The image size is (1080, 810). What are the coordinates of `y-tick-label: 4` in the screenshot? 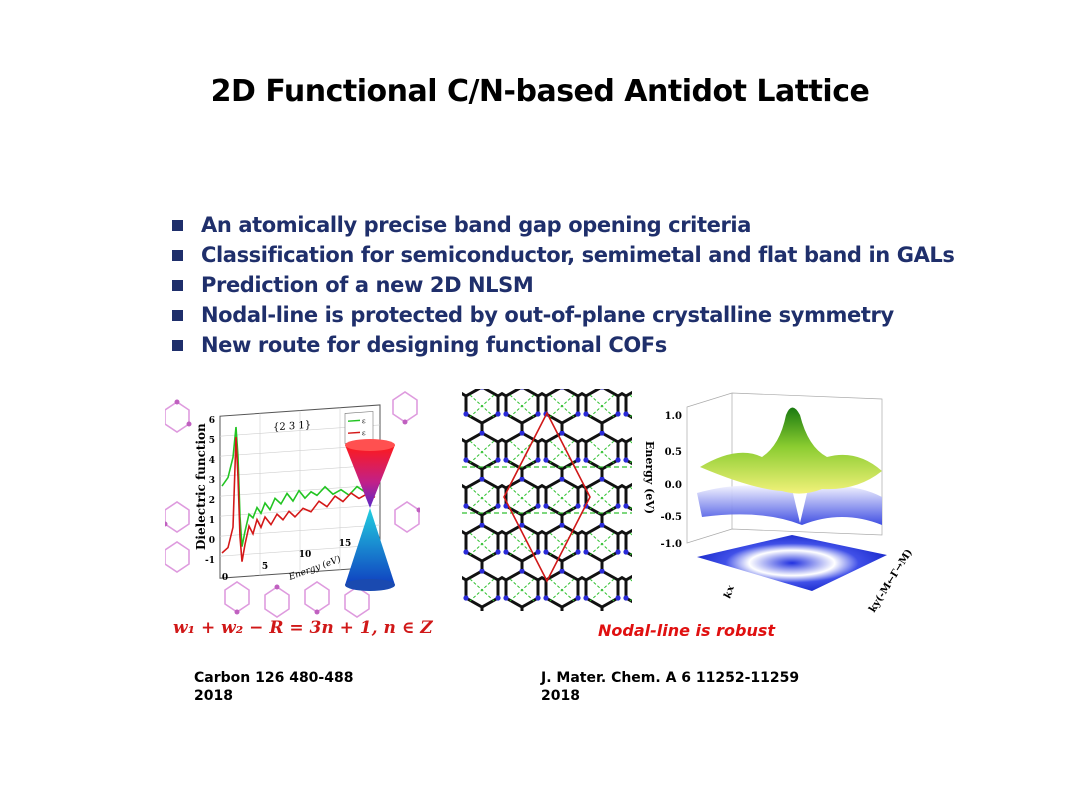 It's located at (212, 461).